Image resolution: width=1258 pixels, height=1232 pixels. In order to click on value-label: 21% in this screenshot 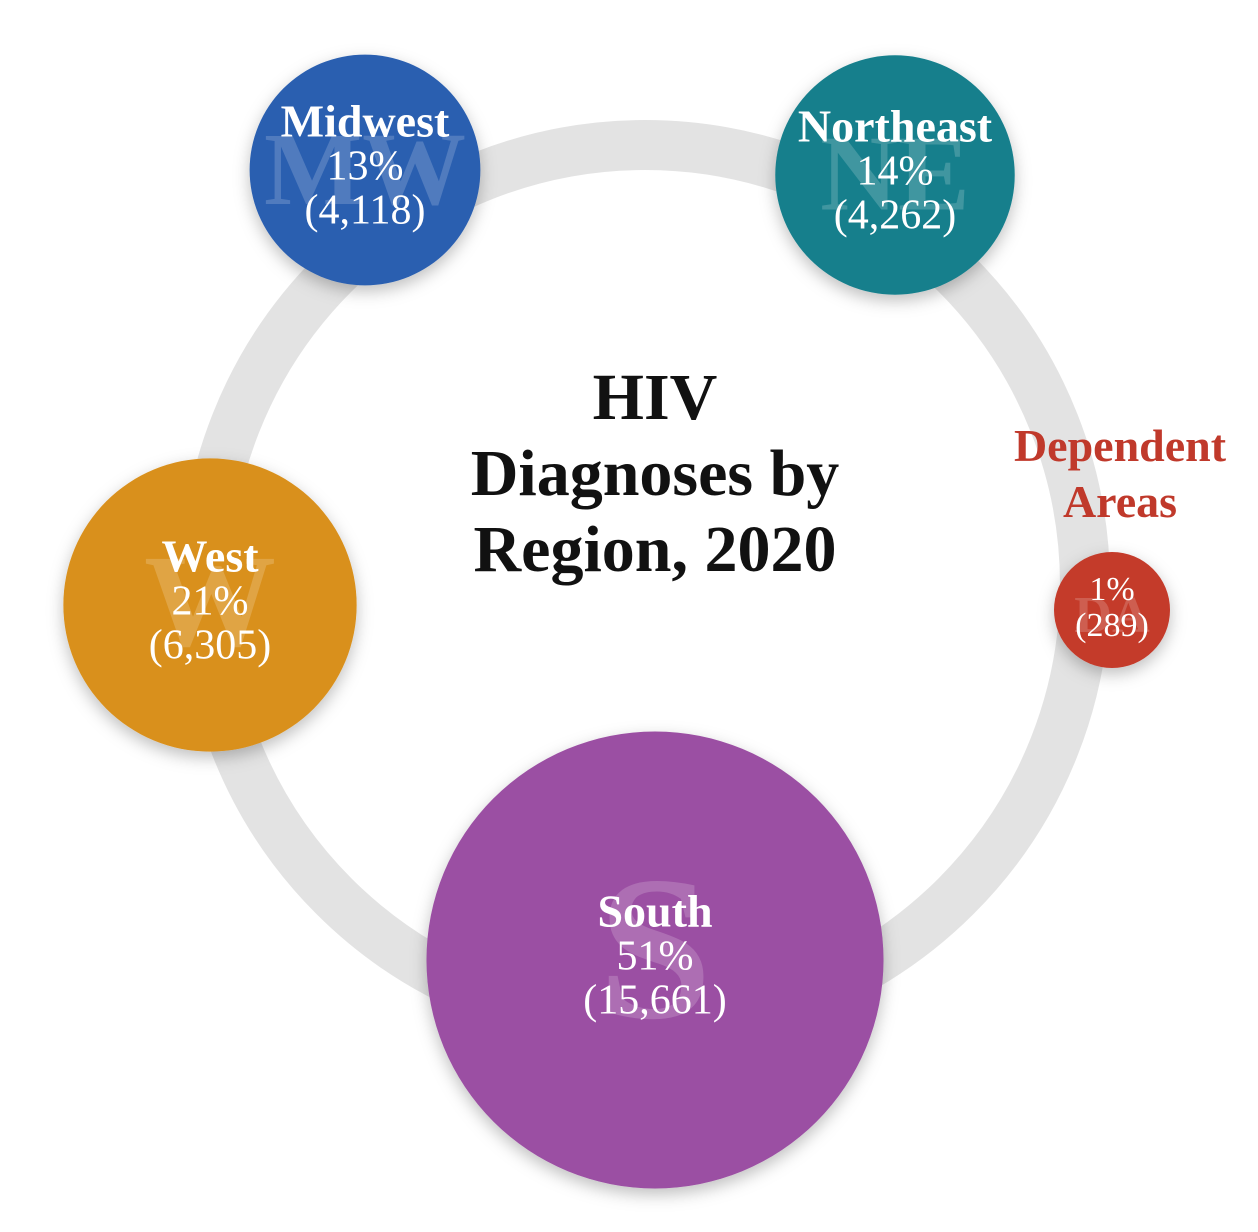, I will do `click(210, 602)`.